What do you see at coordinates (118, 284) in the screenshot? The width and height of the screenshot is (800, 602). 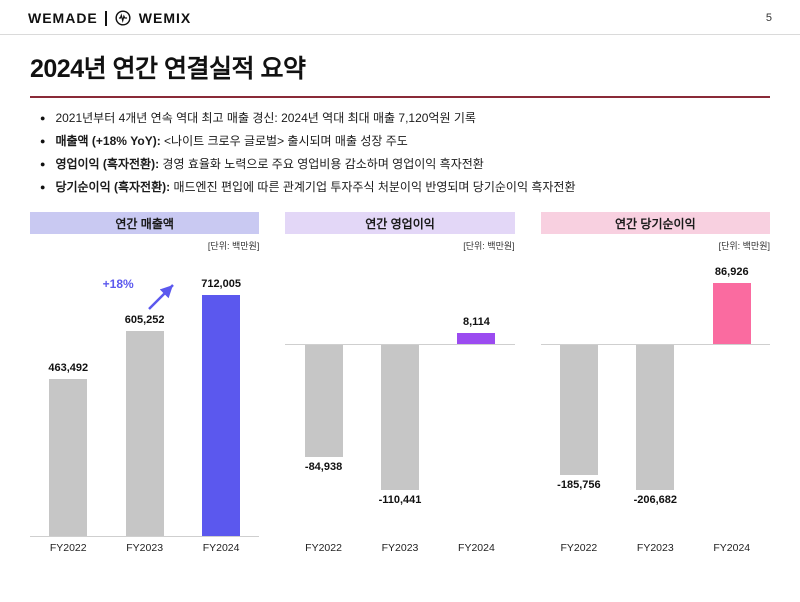 I see `growth-annotation: +18%` at bounding box center [118, 284].